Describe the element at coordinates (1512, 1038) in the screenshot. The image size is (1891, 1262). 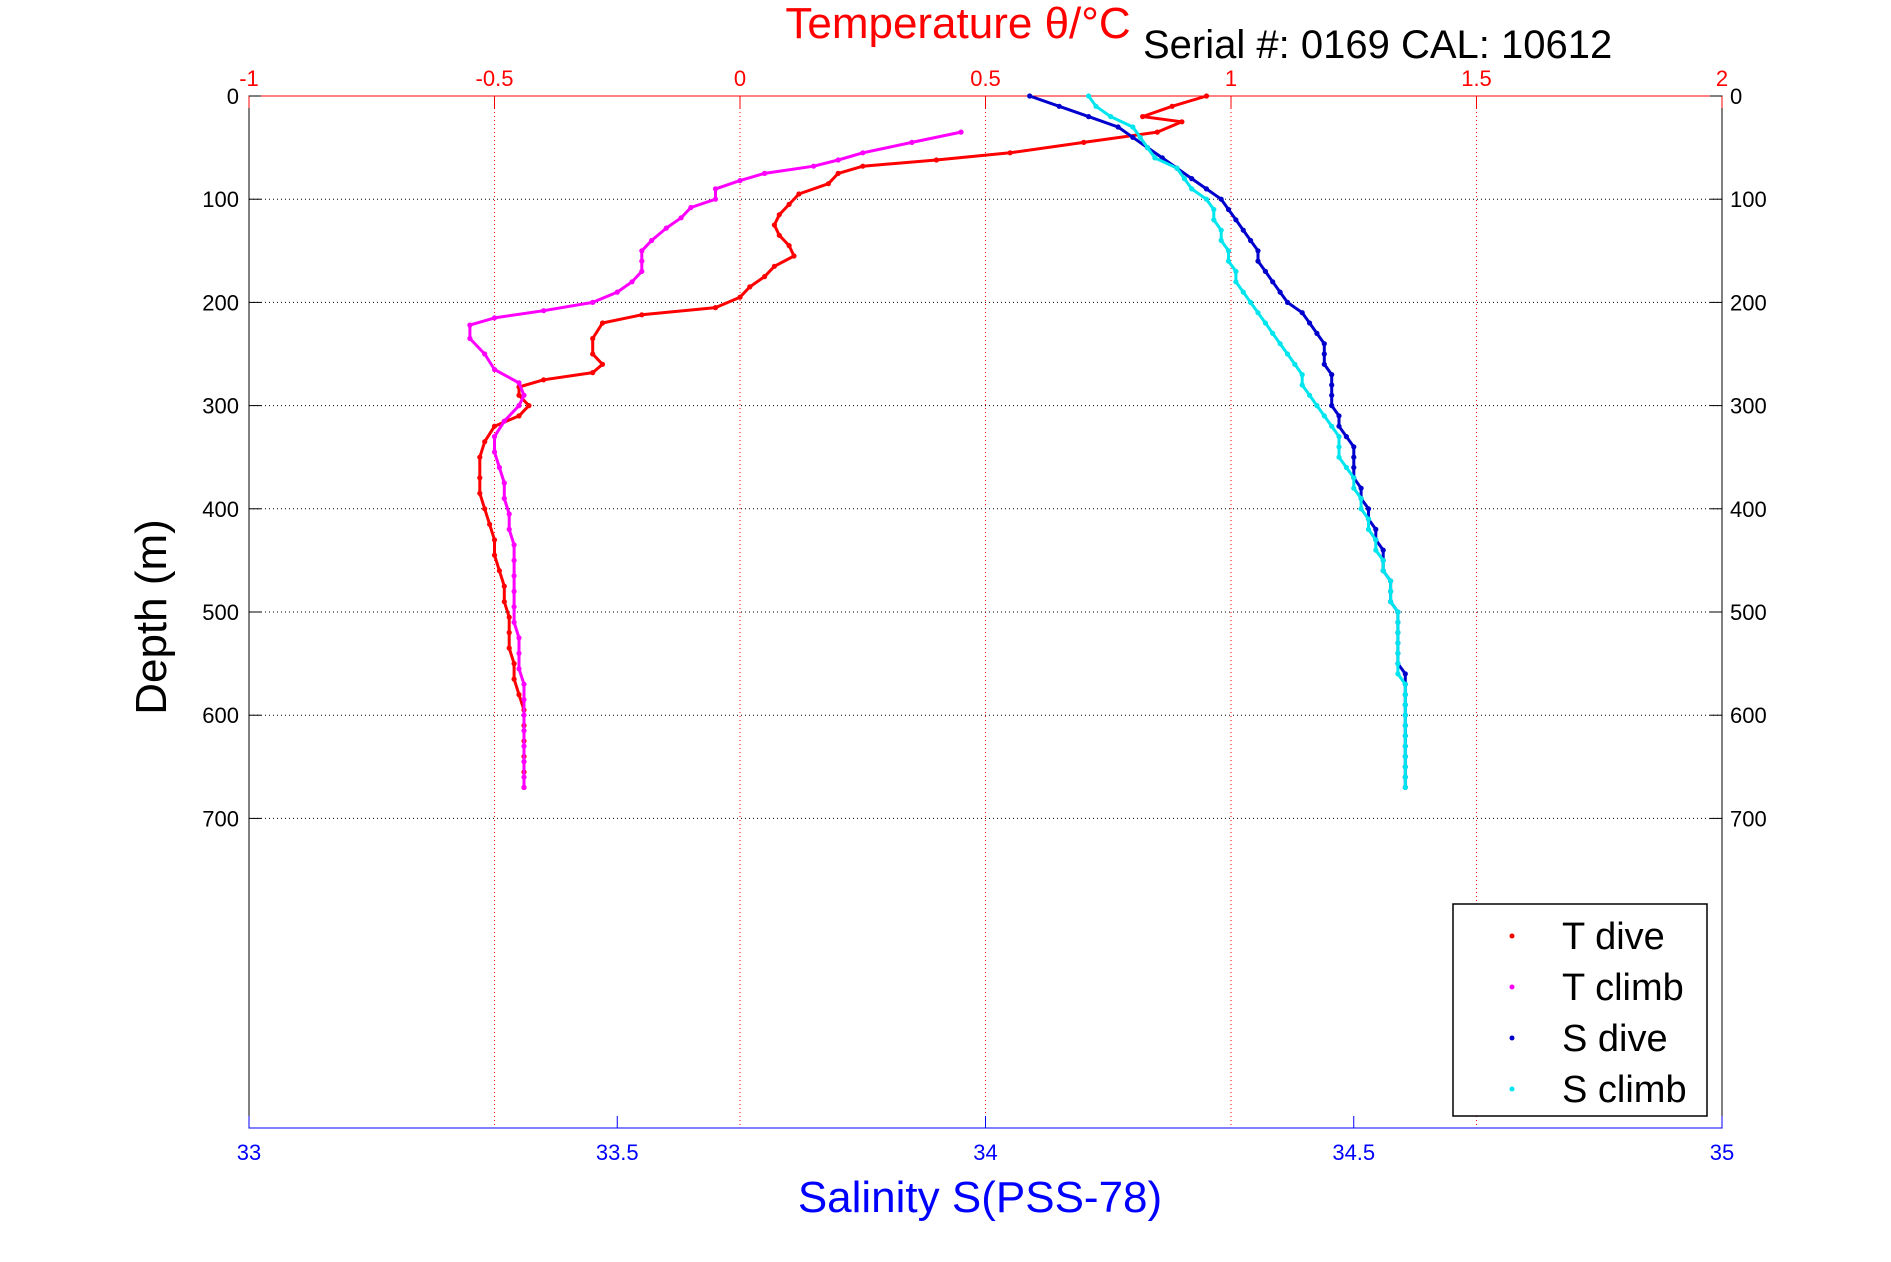
I see `legend-marker-s-dive` at that location.